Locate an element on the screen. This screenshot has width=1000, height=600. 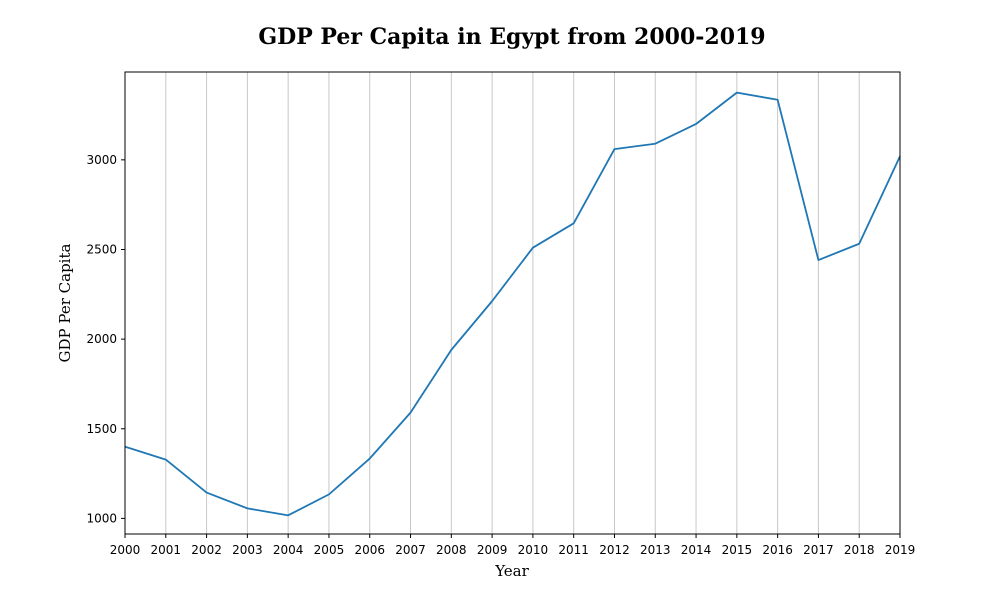
y-tick-label: 3000 is located at coordinates (101, 160).